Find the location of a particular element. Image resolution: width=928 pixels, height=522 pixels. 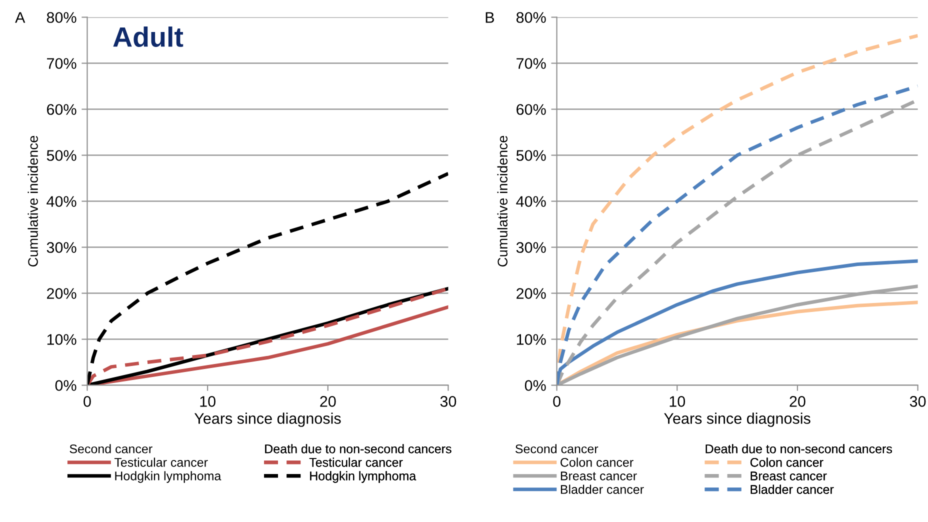

text: B is located at coordinates (490, 17).